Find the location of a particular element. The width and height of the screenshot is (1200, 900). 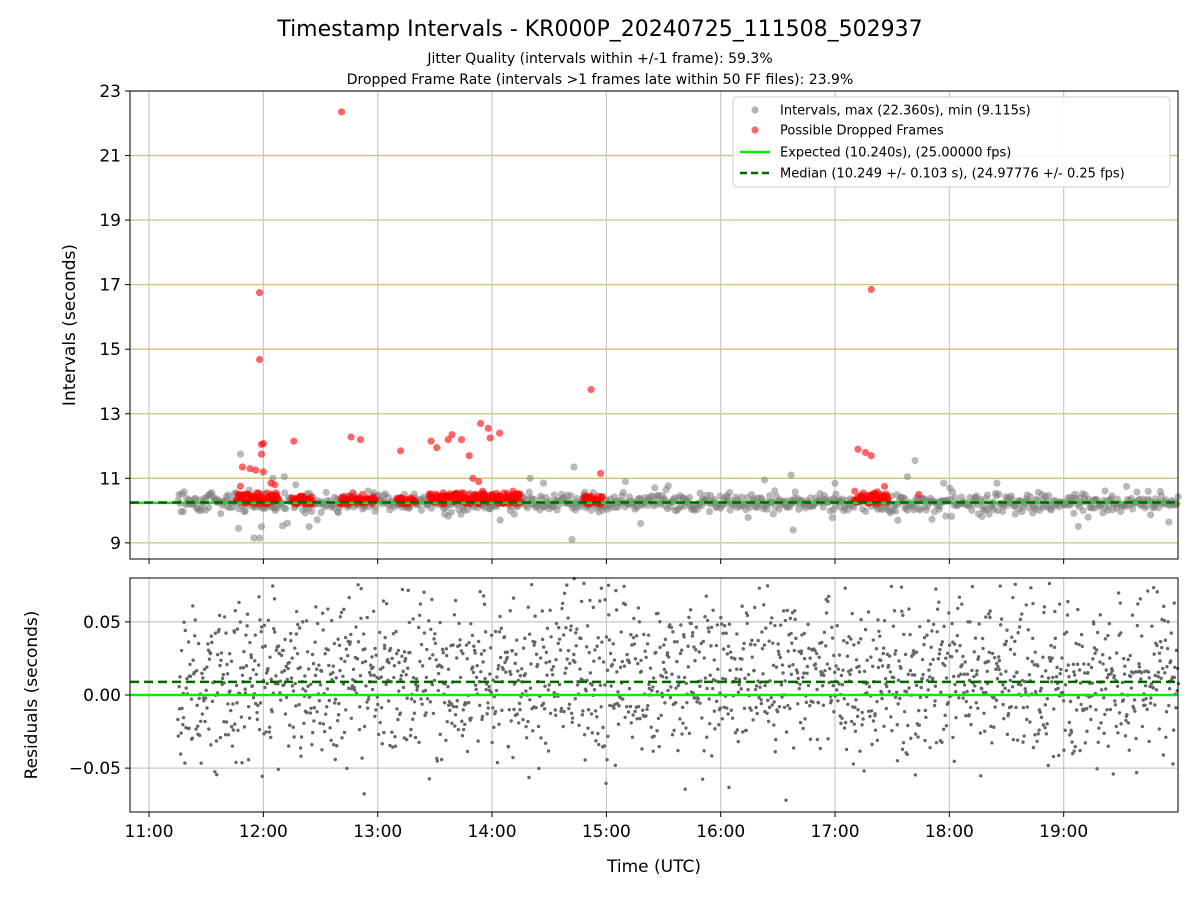

x-axis-label: Time (UTC) is located at coordinates (653, 867).